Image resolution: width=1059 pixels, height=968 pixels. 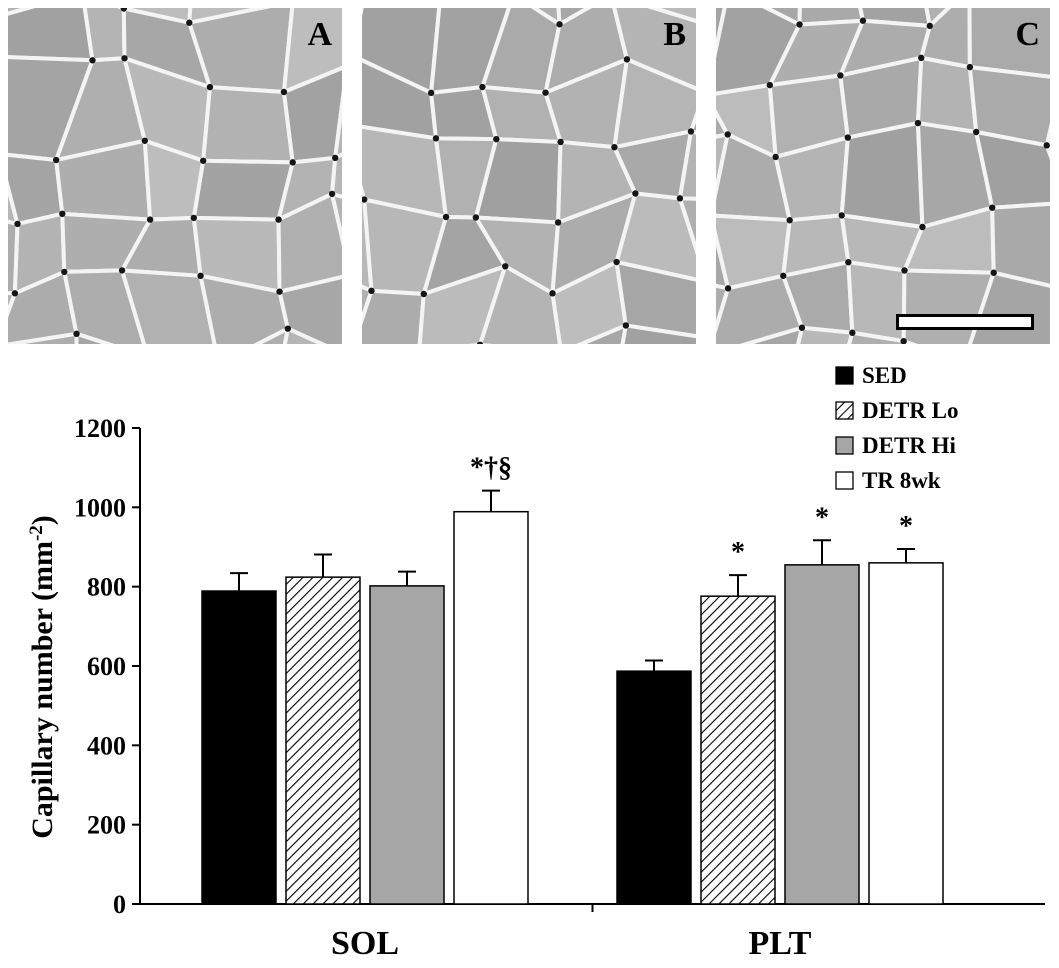 What do you see at coordinates (365, 943) in the screenshot?
I see `x-category-label: SOL` at bounding box center [365, 943].